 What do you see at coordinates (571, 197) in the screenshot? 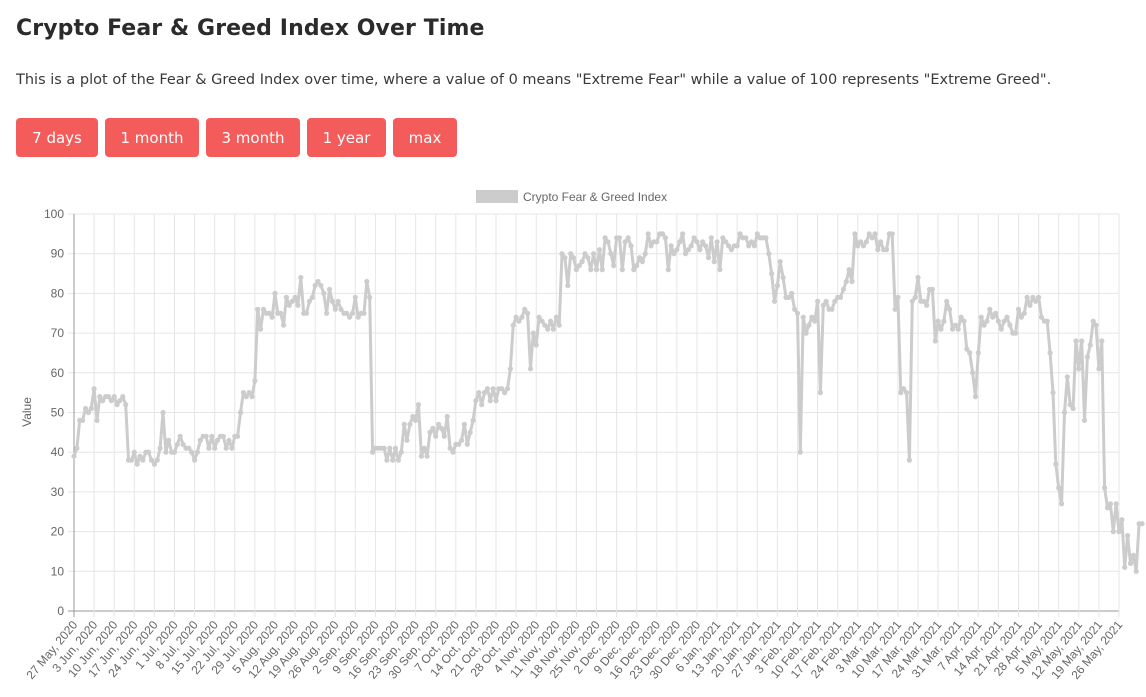
I see `chart-legend: Crypto Fear & Greed Index` at bounding box center [571, 197].